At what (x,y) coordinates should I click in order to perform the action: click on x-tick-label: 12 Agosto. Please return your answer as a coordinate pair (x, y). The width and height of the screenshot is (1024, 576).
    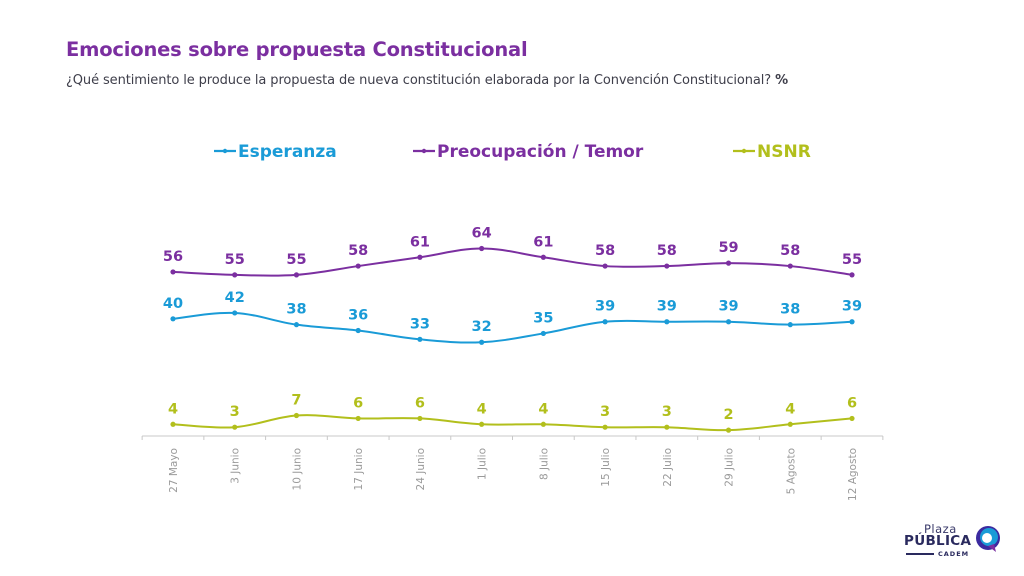
    Looking at the image, I should click on (853, 474).